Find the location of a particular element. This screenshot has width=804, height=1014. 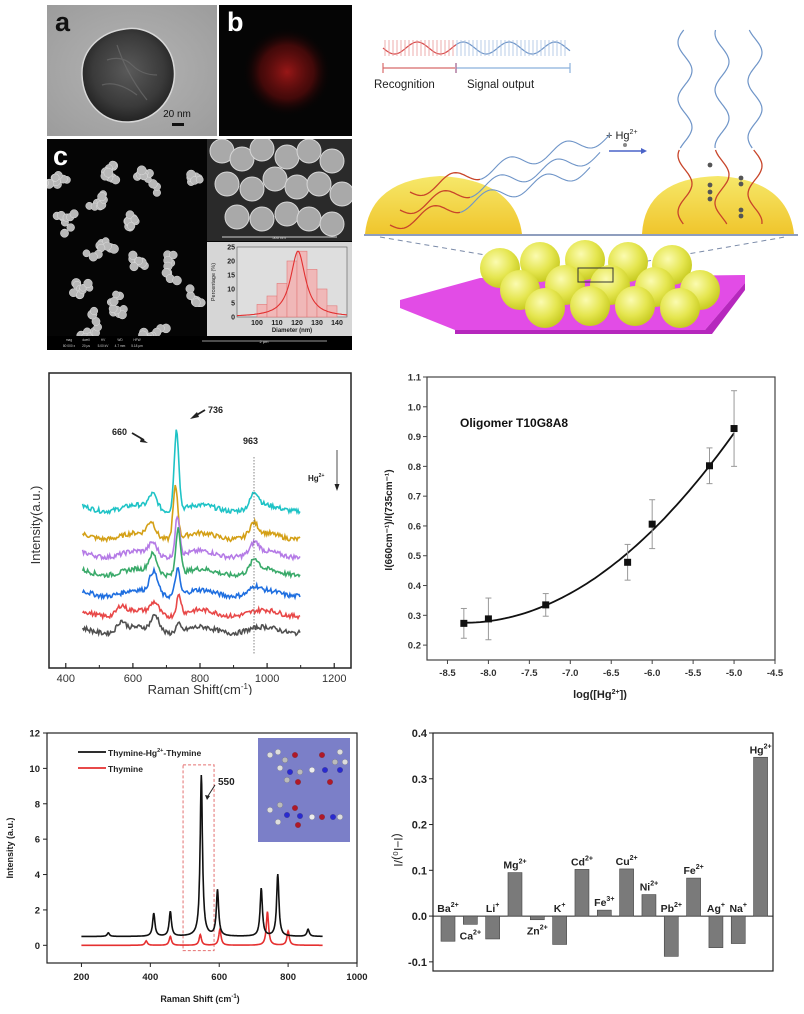

legend-thymine: Thymine is located at coordinates (125, 769).